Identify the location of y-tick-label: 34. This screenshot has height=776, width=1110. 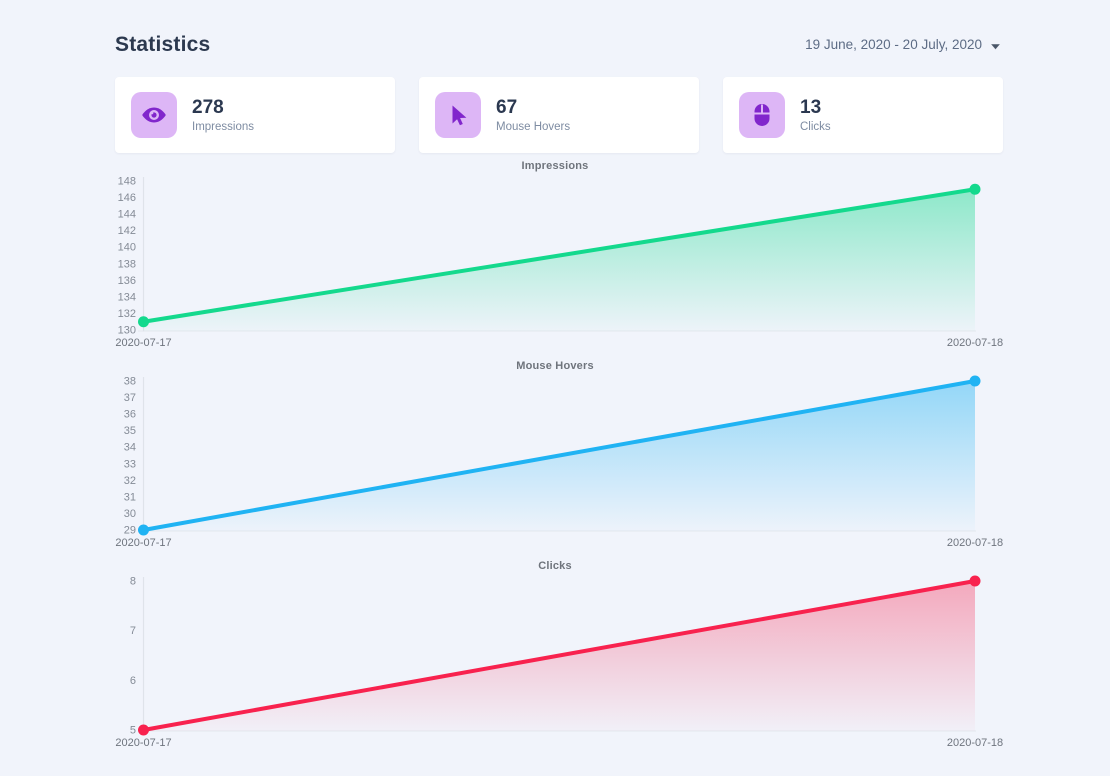
(130, 448).